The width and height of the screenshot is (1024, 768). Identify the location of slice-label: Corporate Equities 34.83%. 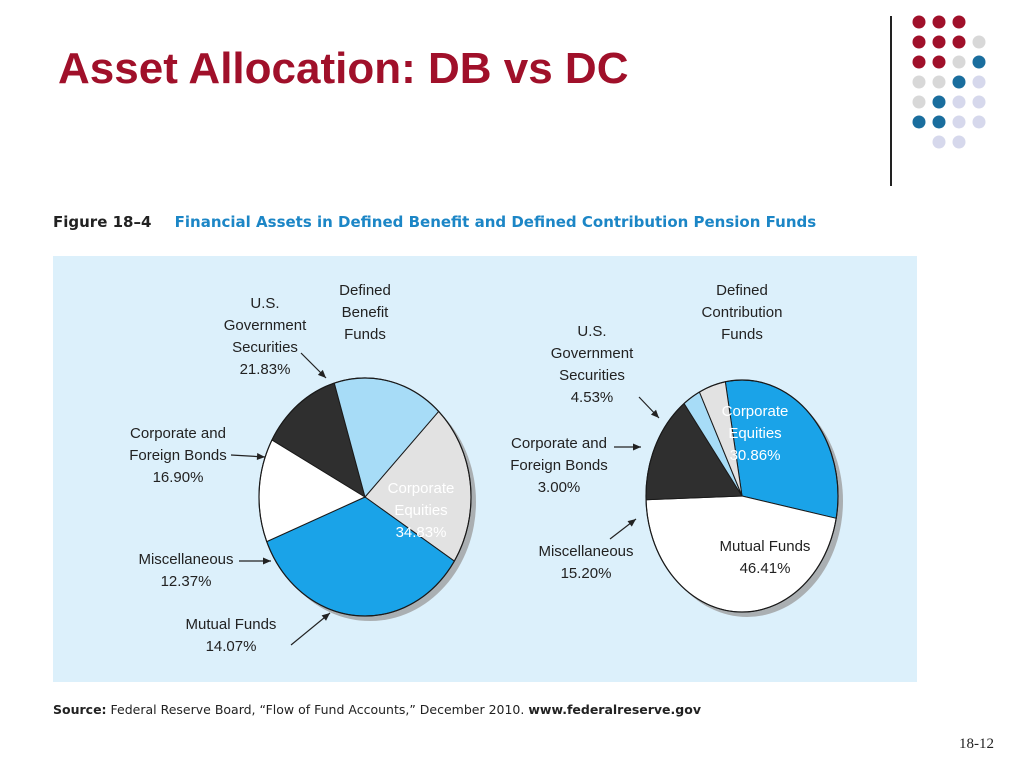
(421, 510).